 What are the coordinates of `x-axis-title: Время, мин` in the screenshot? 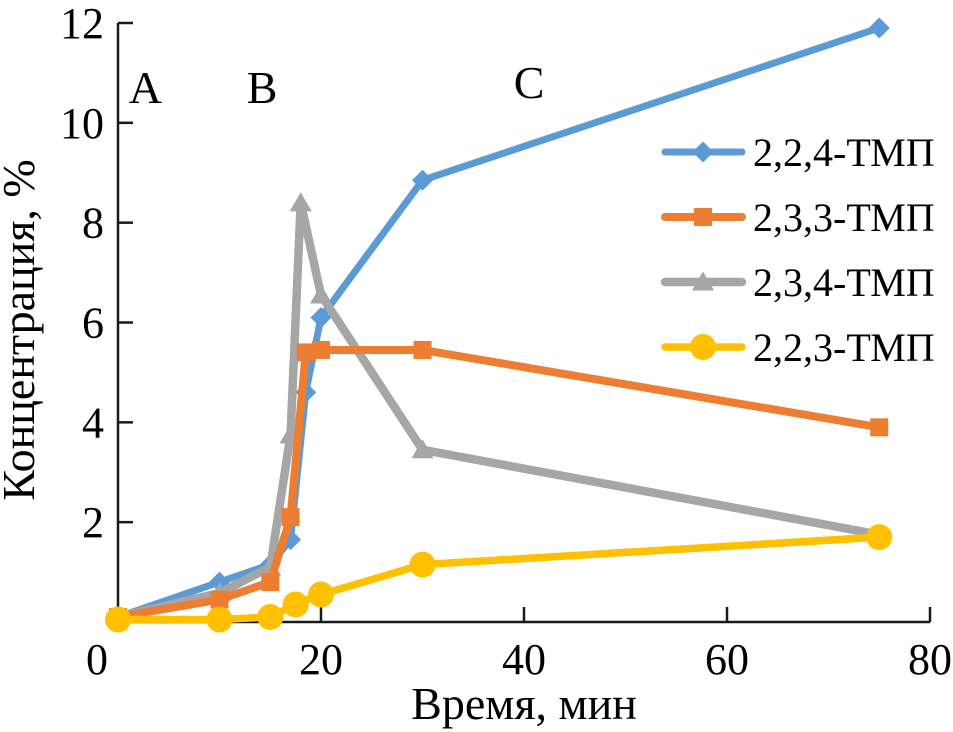 It's located at (524, 703).